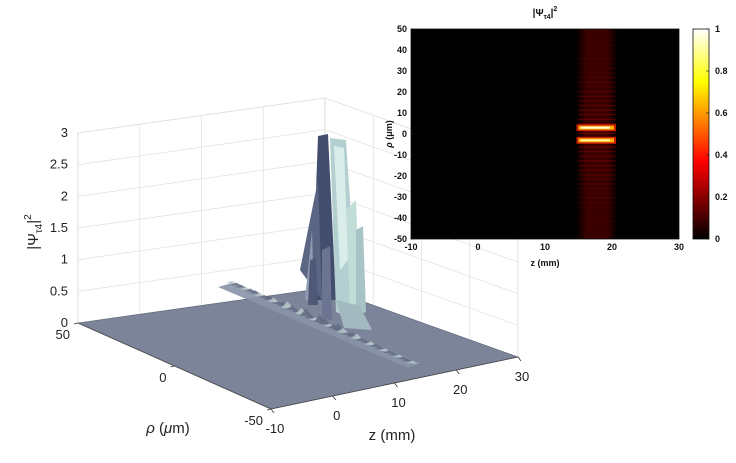  I want to click on heatmap-title: |Ψτ4|2, so click(545, 13).